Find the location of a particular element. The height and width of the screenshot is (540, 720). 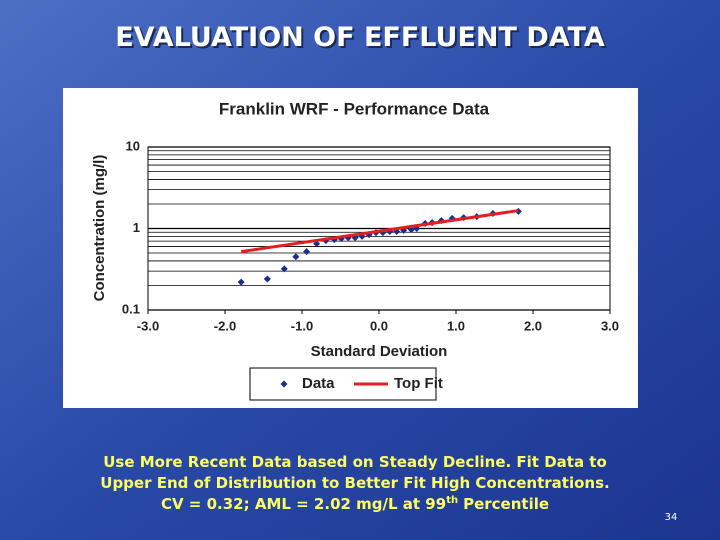

x-tick-label: 2.0 is located at coordinates (533, 325).